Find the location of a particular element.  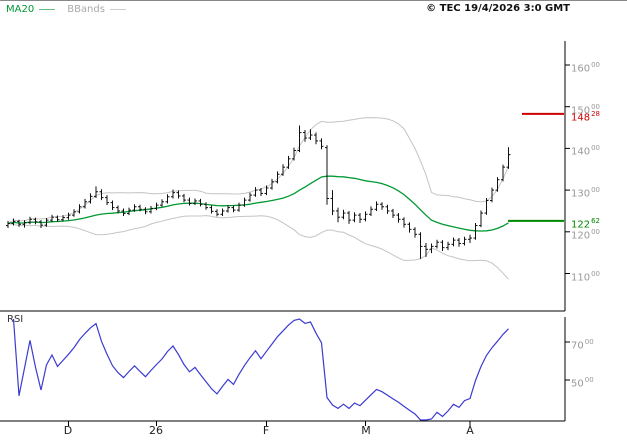

tick-main: 120 is located at coordinates (581, 236).